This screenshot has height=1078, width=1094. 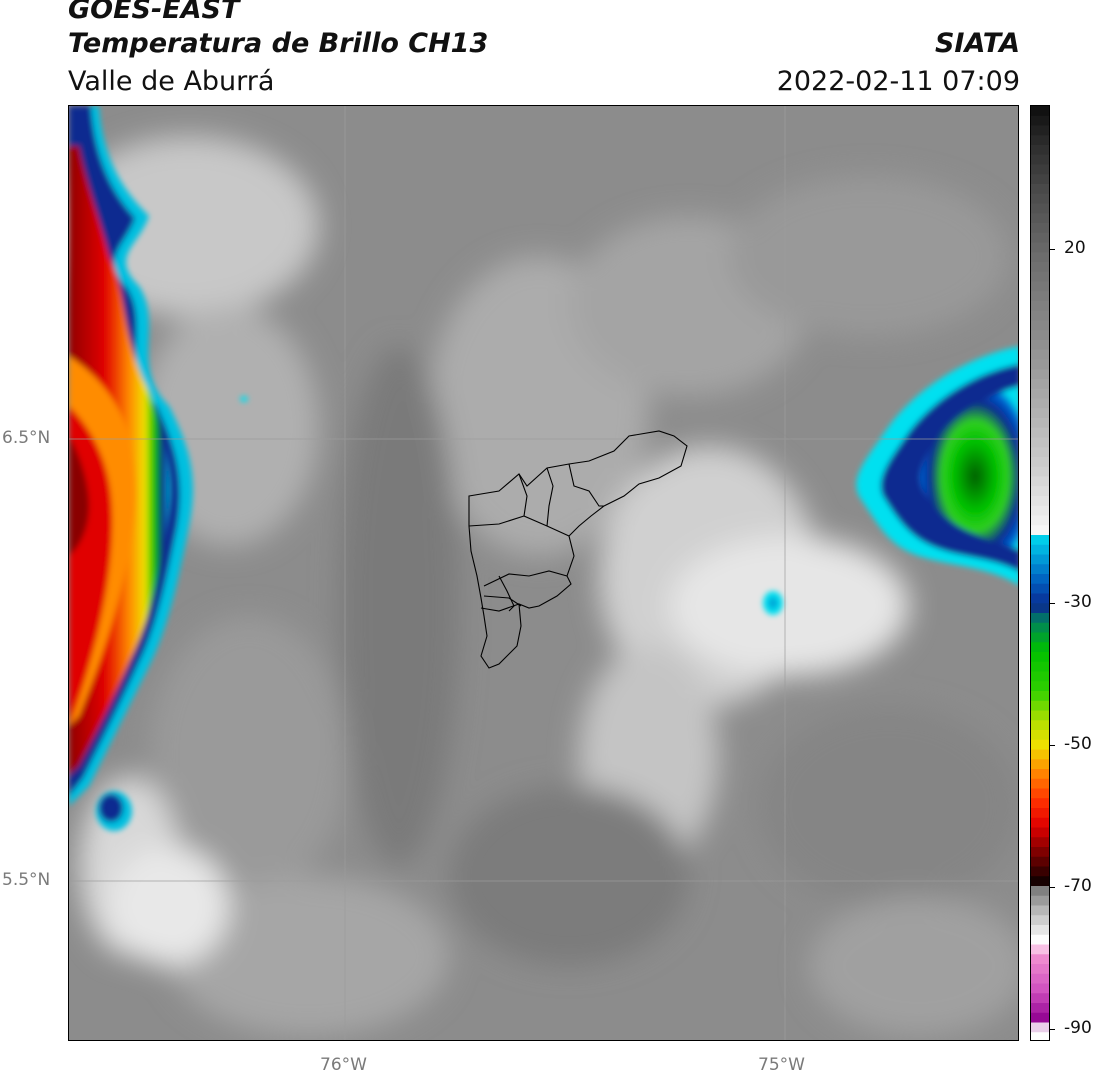 What do you see at coordinates (1075, 248) in the screenshot?
I see `colorbar-label-20: 20` at bounding box center [1075, 248].